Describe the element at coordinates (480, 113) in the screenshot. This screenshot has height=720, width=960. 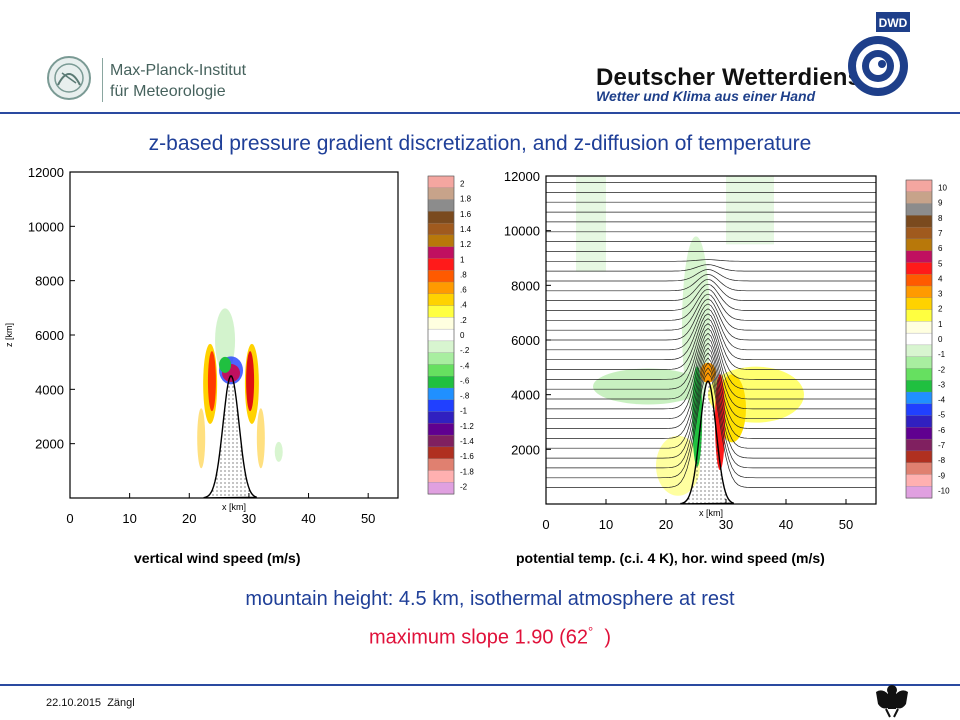
I see `header-rule` at that location.